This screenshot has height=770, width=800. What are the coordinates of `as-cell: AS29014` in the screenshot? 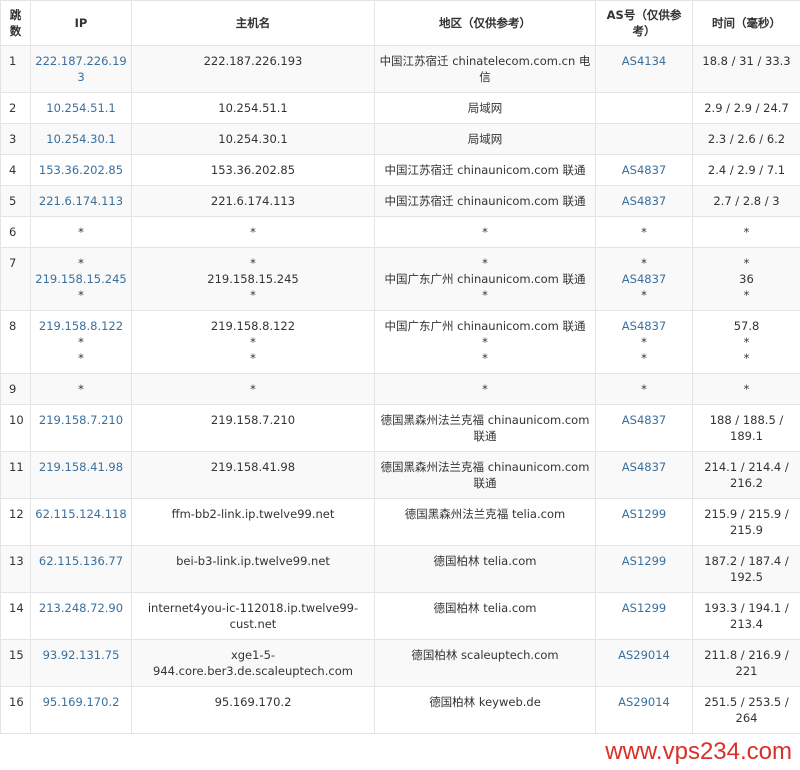 It's located at (644, 663).